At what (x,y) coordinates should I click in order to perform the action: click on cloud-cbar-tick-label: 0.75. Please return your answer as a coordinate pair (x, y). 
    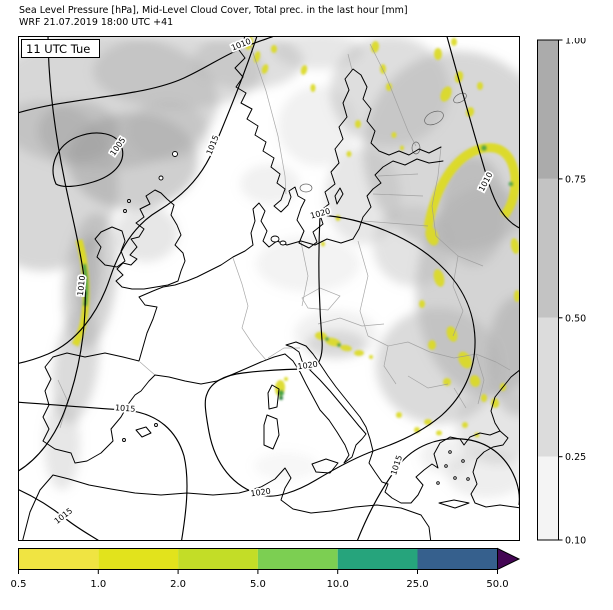
    Looking at the image, I should click on (575, 179).